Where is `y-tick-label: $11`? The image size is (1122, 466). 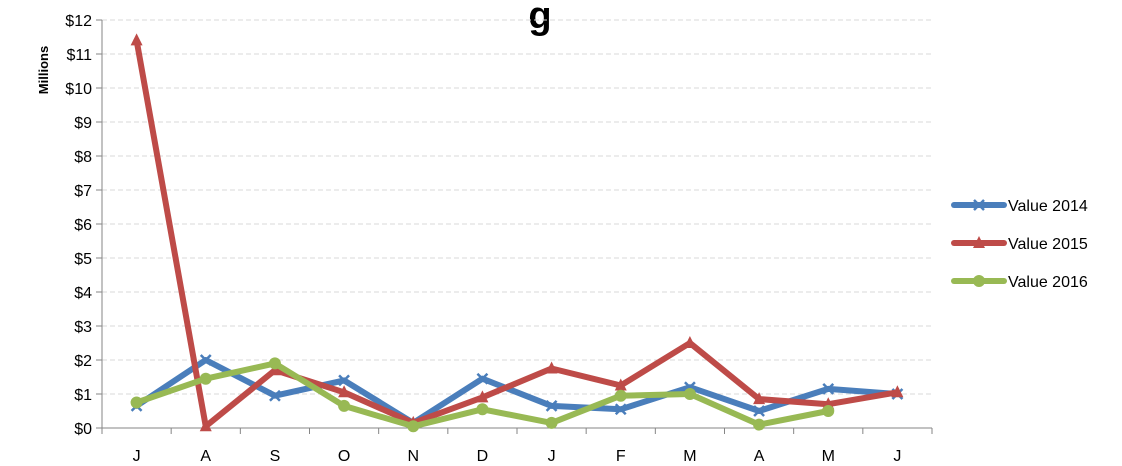
y-tick-label: $11 is located at coordinates (79, 55).